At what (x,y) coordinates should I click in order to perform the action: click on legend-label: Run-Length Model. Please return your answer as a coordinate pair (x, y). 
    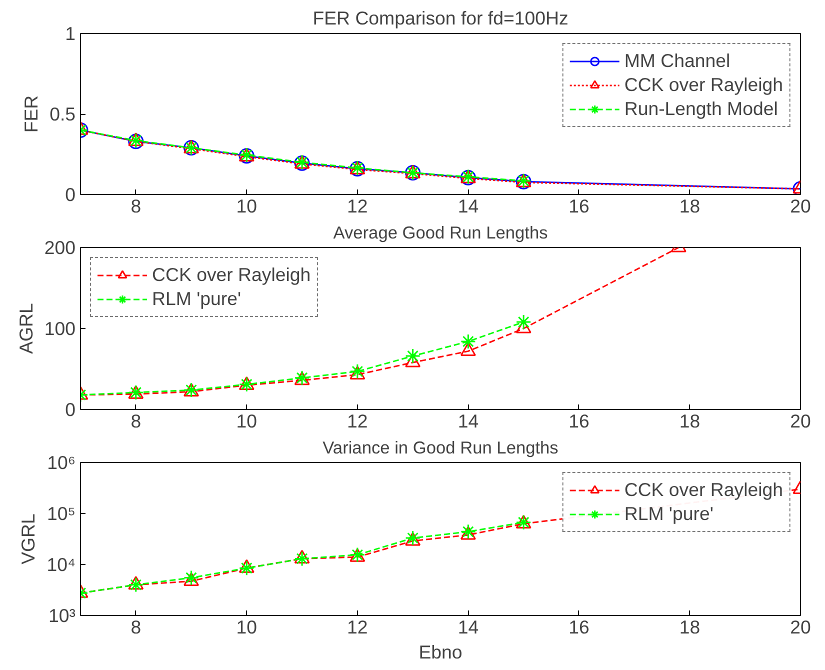
    Looking at the image, I should click on (701, 109).